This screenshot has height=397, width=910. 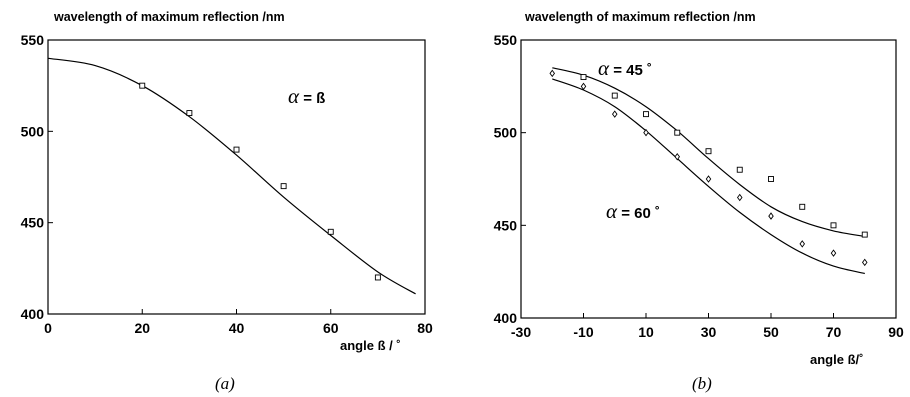 I want to click on a-y-tick-label: 450, so click(x=33, y=223).